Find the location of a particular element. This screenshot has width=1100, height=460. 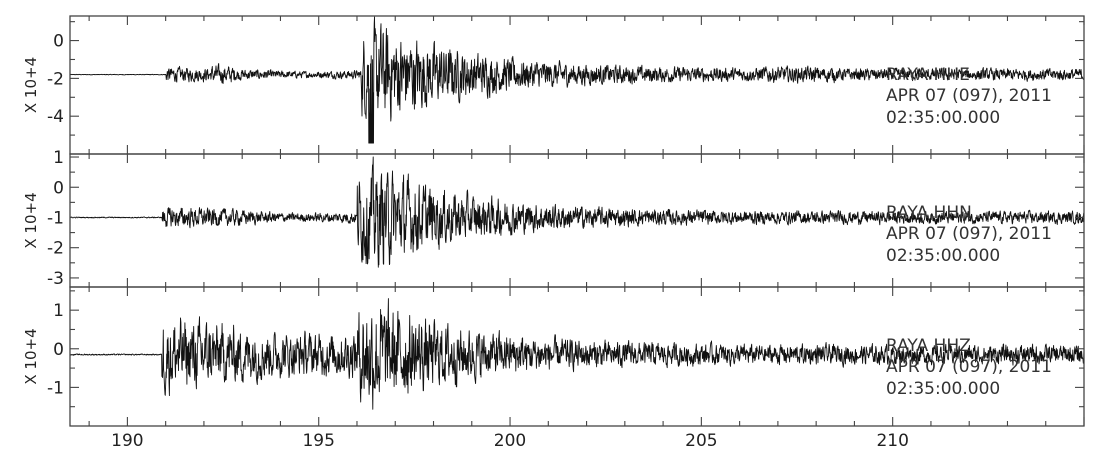

x-tick-label: 210 is located at coordinates (892, 441).